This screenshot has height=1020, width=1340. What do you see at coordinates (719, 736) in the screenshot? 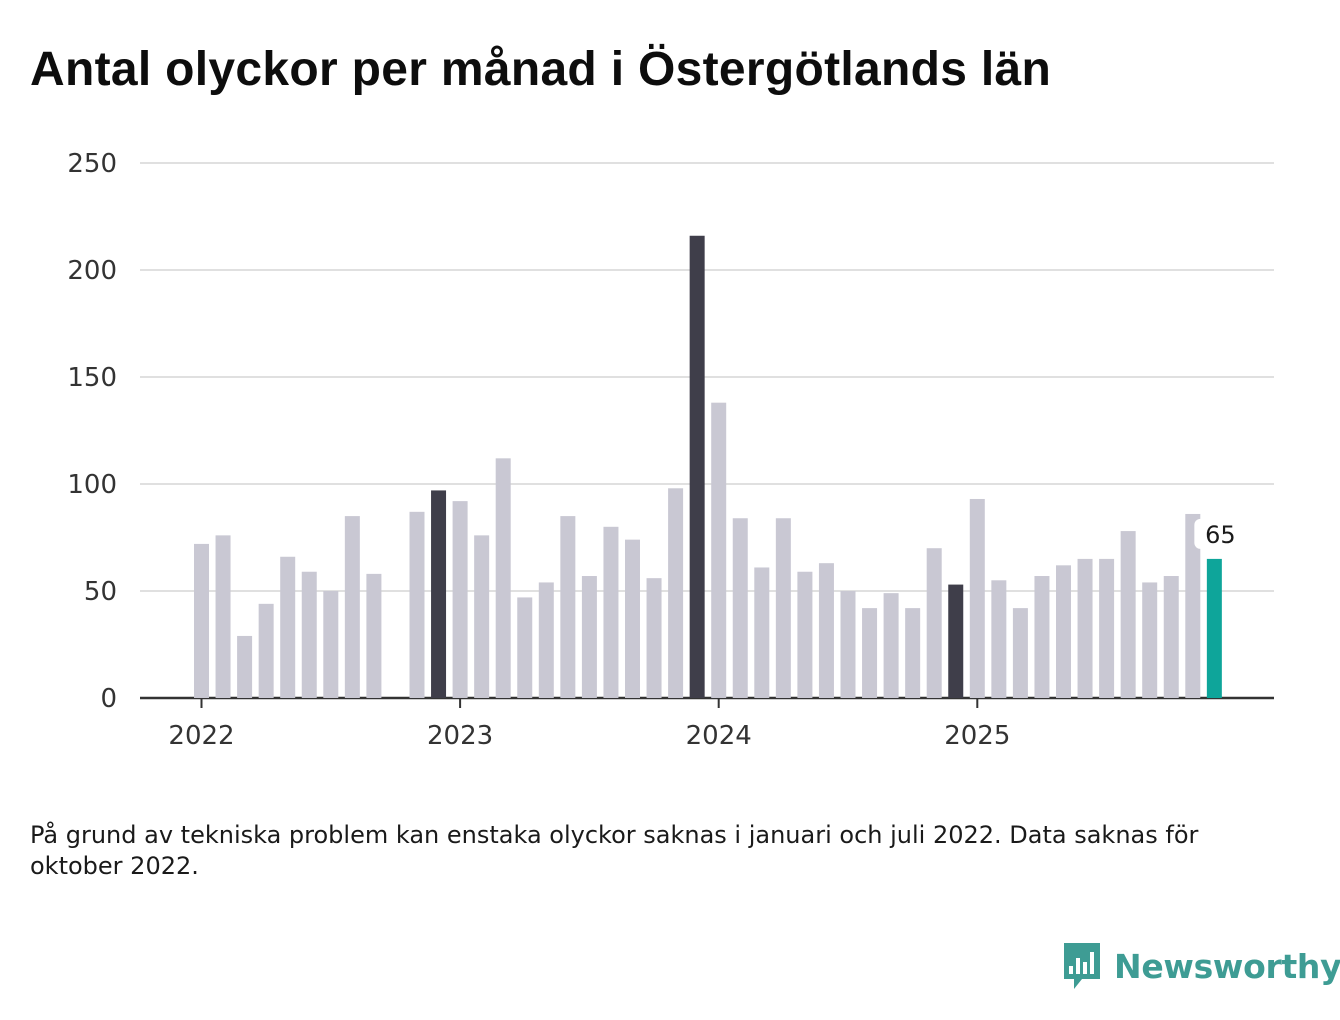
I see `x-tick-label: 2024` at bounding box center [719, 736].